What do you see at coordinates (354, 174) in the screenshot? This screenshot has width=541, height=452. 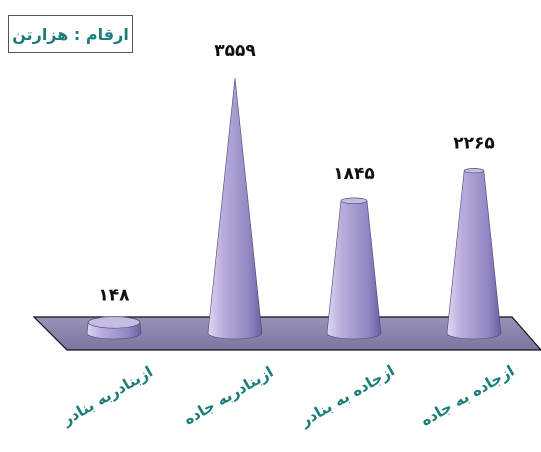 I see `data-label: ۱۸۴۵` at bounding box center [354, 174].